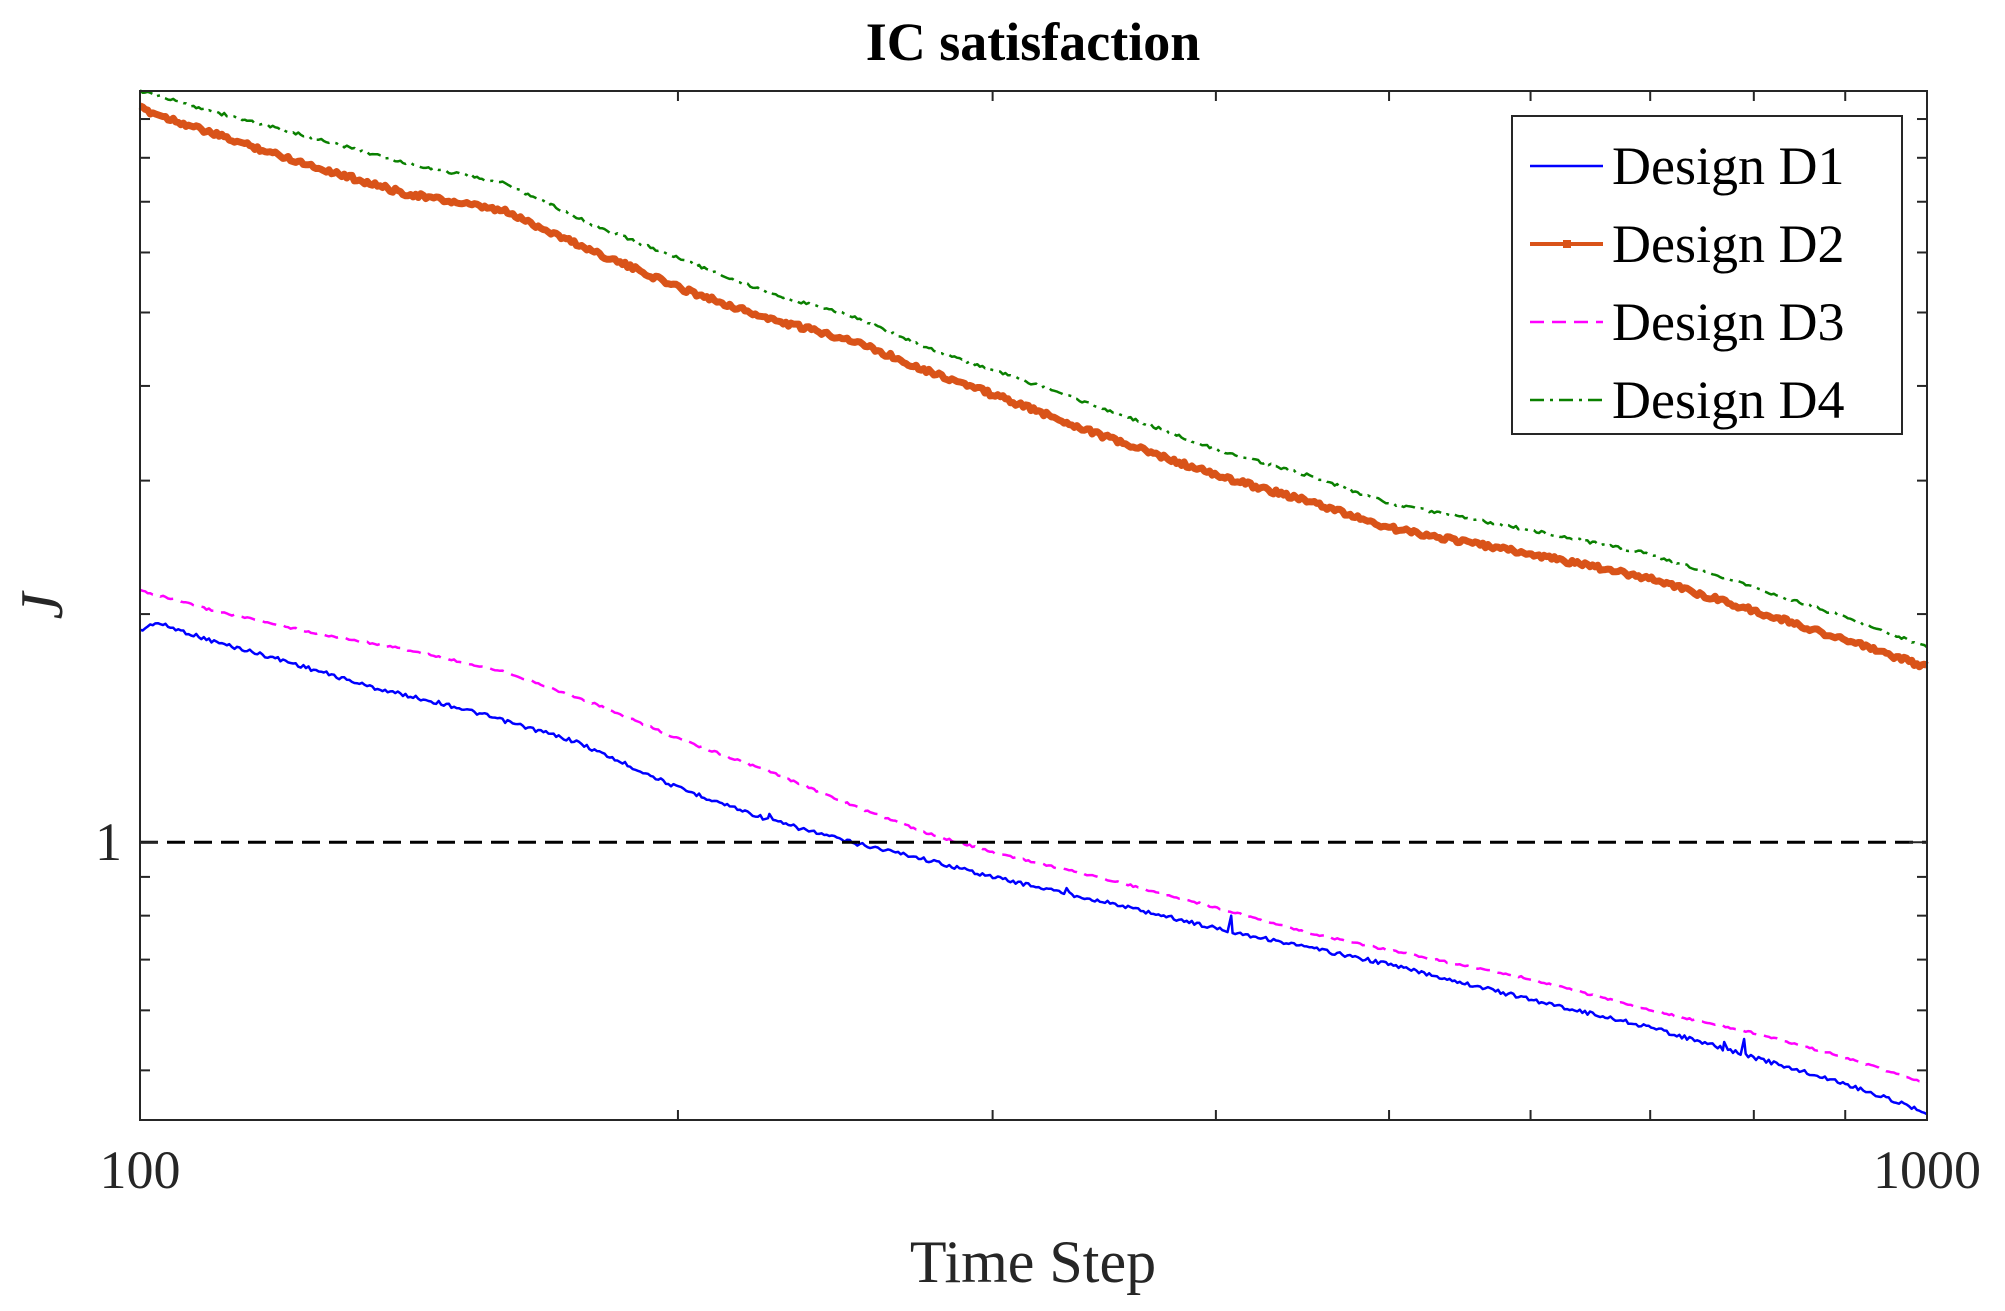 Image resolution: width=2005 pixels, height=1311 pixels. What do you see at coordinates (42, 604) in the screenshot?
I see `y-axis-label: J` at bounding box center [42, 604].